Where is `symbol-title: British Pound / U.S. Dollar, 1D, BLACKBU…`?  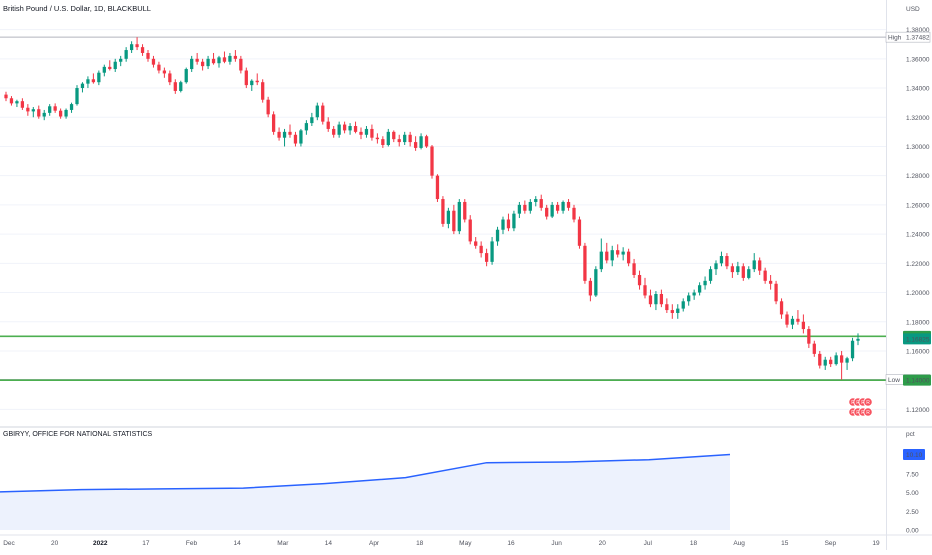
symbol-title: British Pound / U.S. Dollar, 1D, BLACKBU… is located at coordinates (77, 8).